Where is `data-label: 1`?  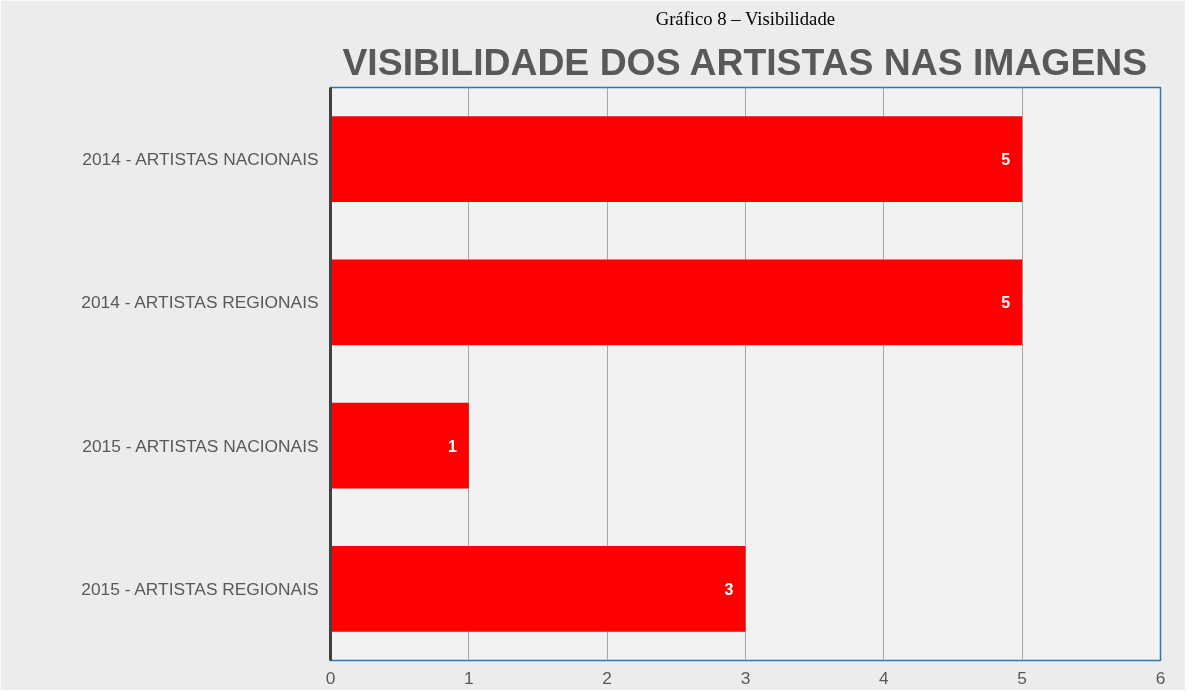 data-label: 1 is located at coordinates (452, 446).